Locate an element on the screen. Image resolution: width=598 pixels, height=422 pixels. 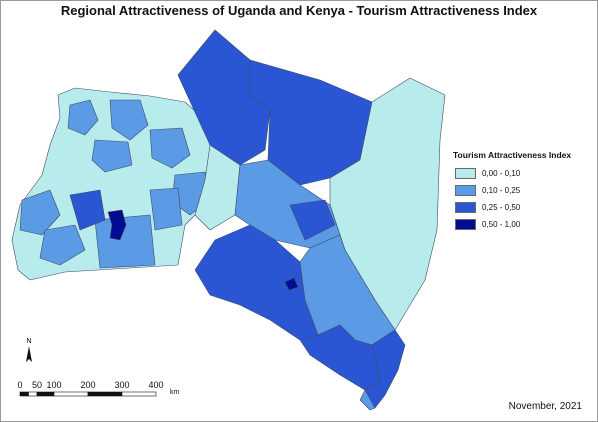
uganda-region-southwest is located at coordinates (125, 241).